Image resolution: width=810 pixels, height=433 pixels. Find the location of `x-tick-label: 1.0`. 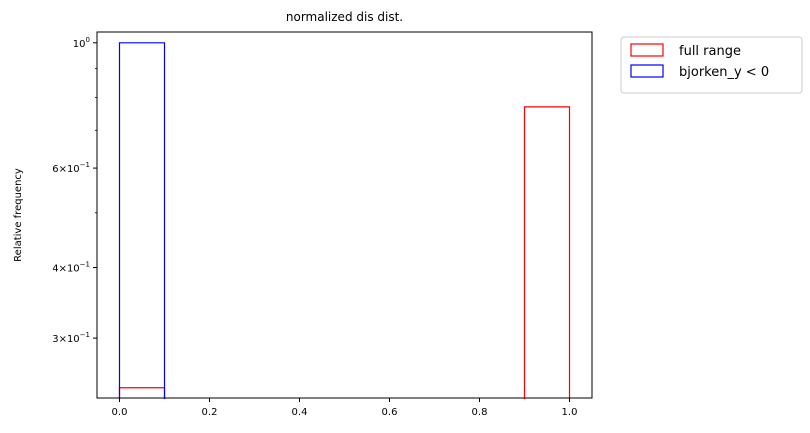

x-tick-label: 1.0 is located at coordinates (570, 412).